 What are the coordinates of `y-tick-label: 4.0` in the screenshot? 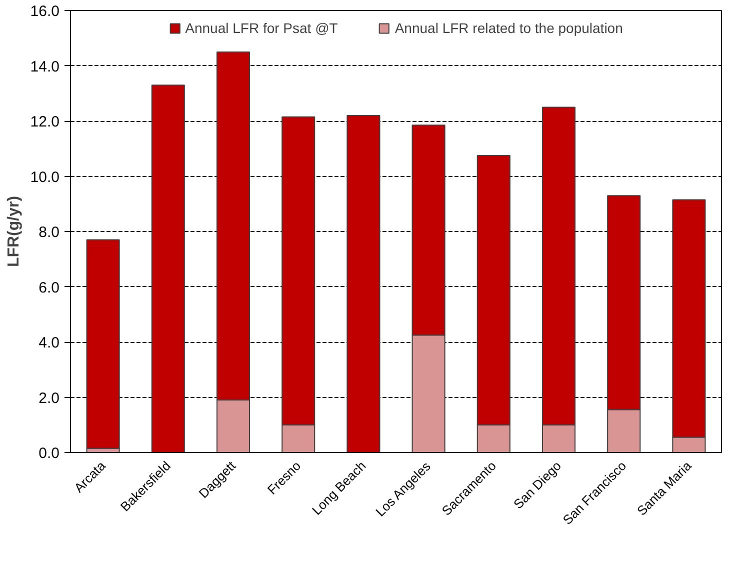 It's located at (49, 343).